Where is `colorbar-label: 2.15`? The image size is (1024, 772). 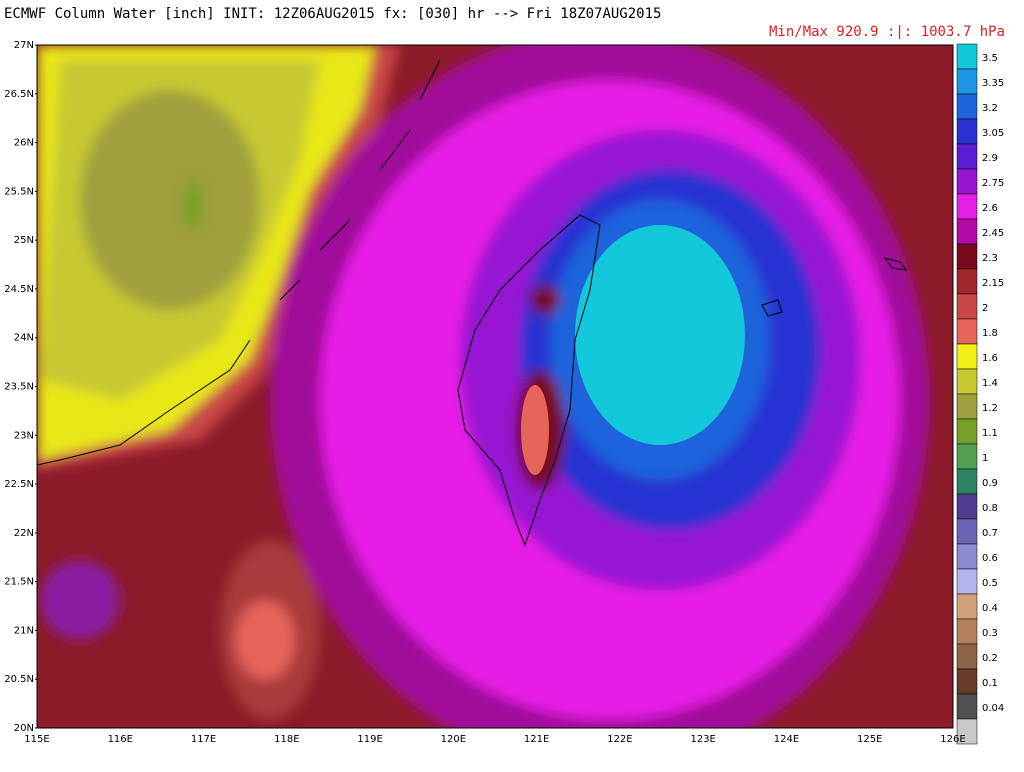 colorbar-label: 2.15 is located at coordinates (993, 283).